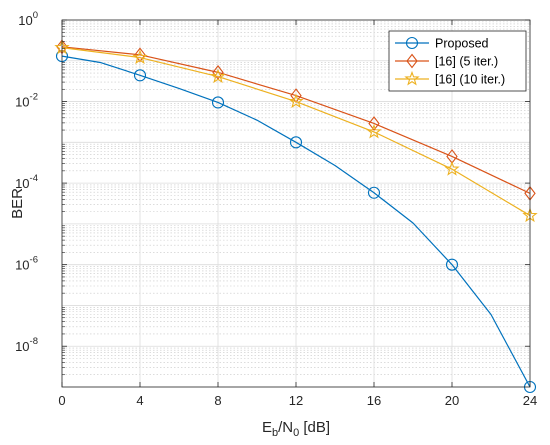 The image size is (550, 445). I want to click on legend-label: [16] (10 iter.), so click(470, 80).